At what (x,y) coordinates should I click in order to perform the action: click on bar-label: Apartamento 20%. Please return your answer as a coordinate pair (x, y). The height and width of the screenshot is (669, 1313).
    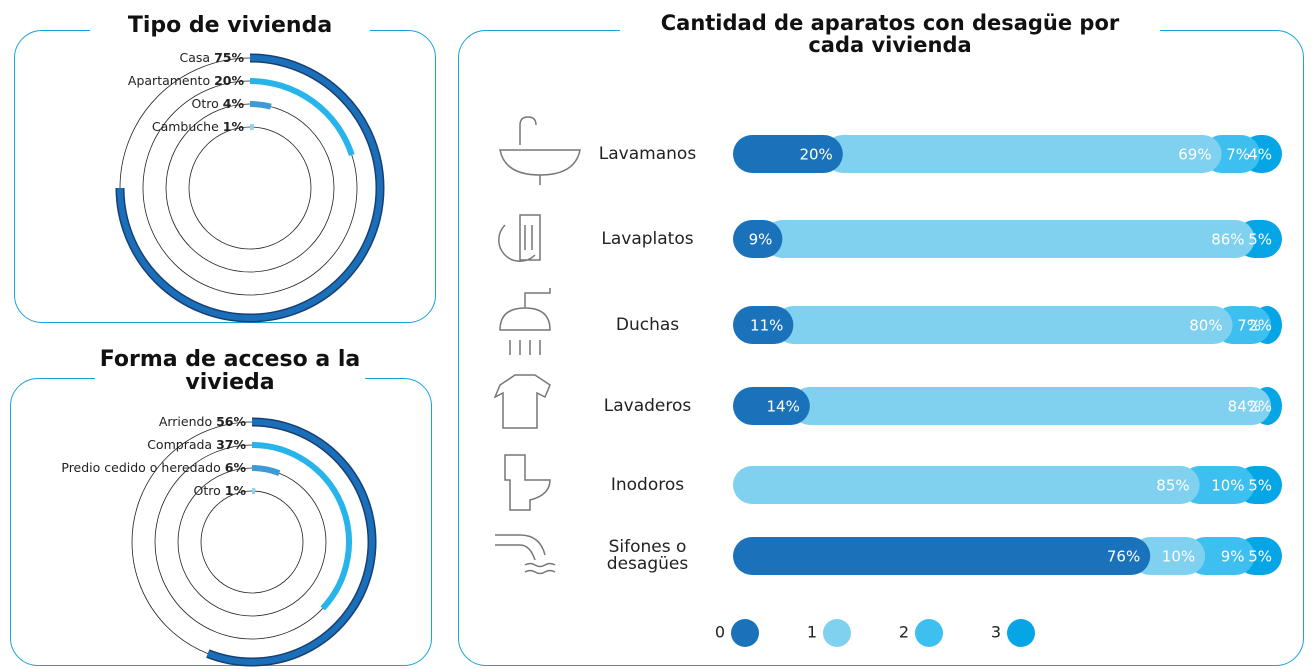
    Looking at the image, I should click on (186, 80).